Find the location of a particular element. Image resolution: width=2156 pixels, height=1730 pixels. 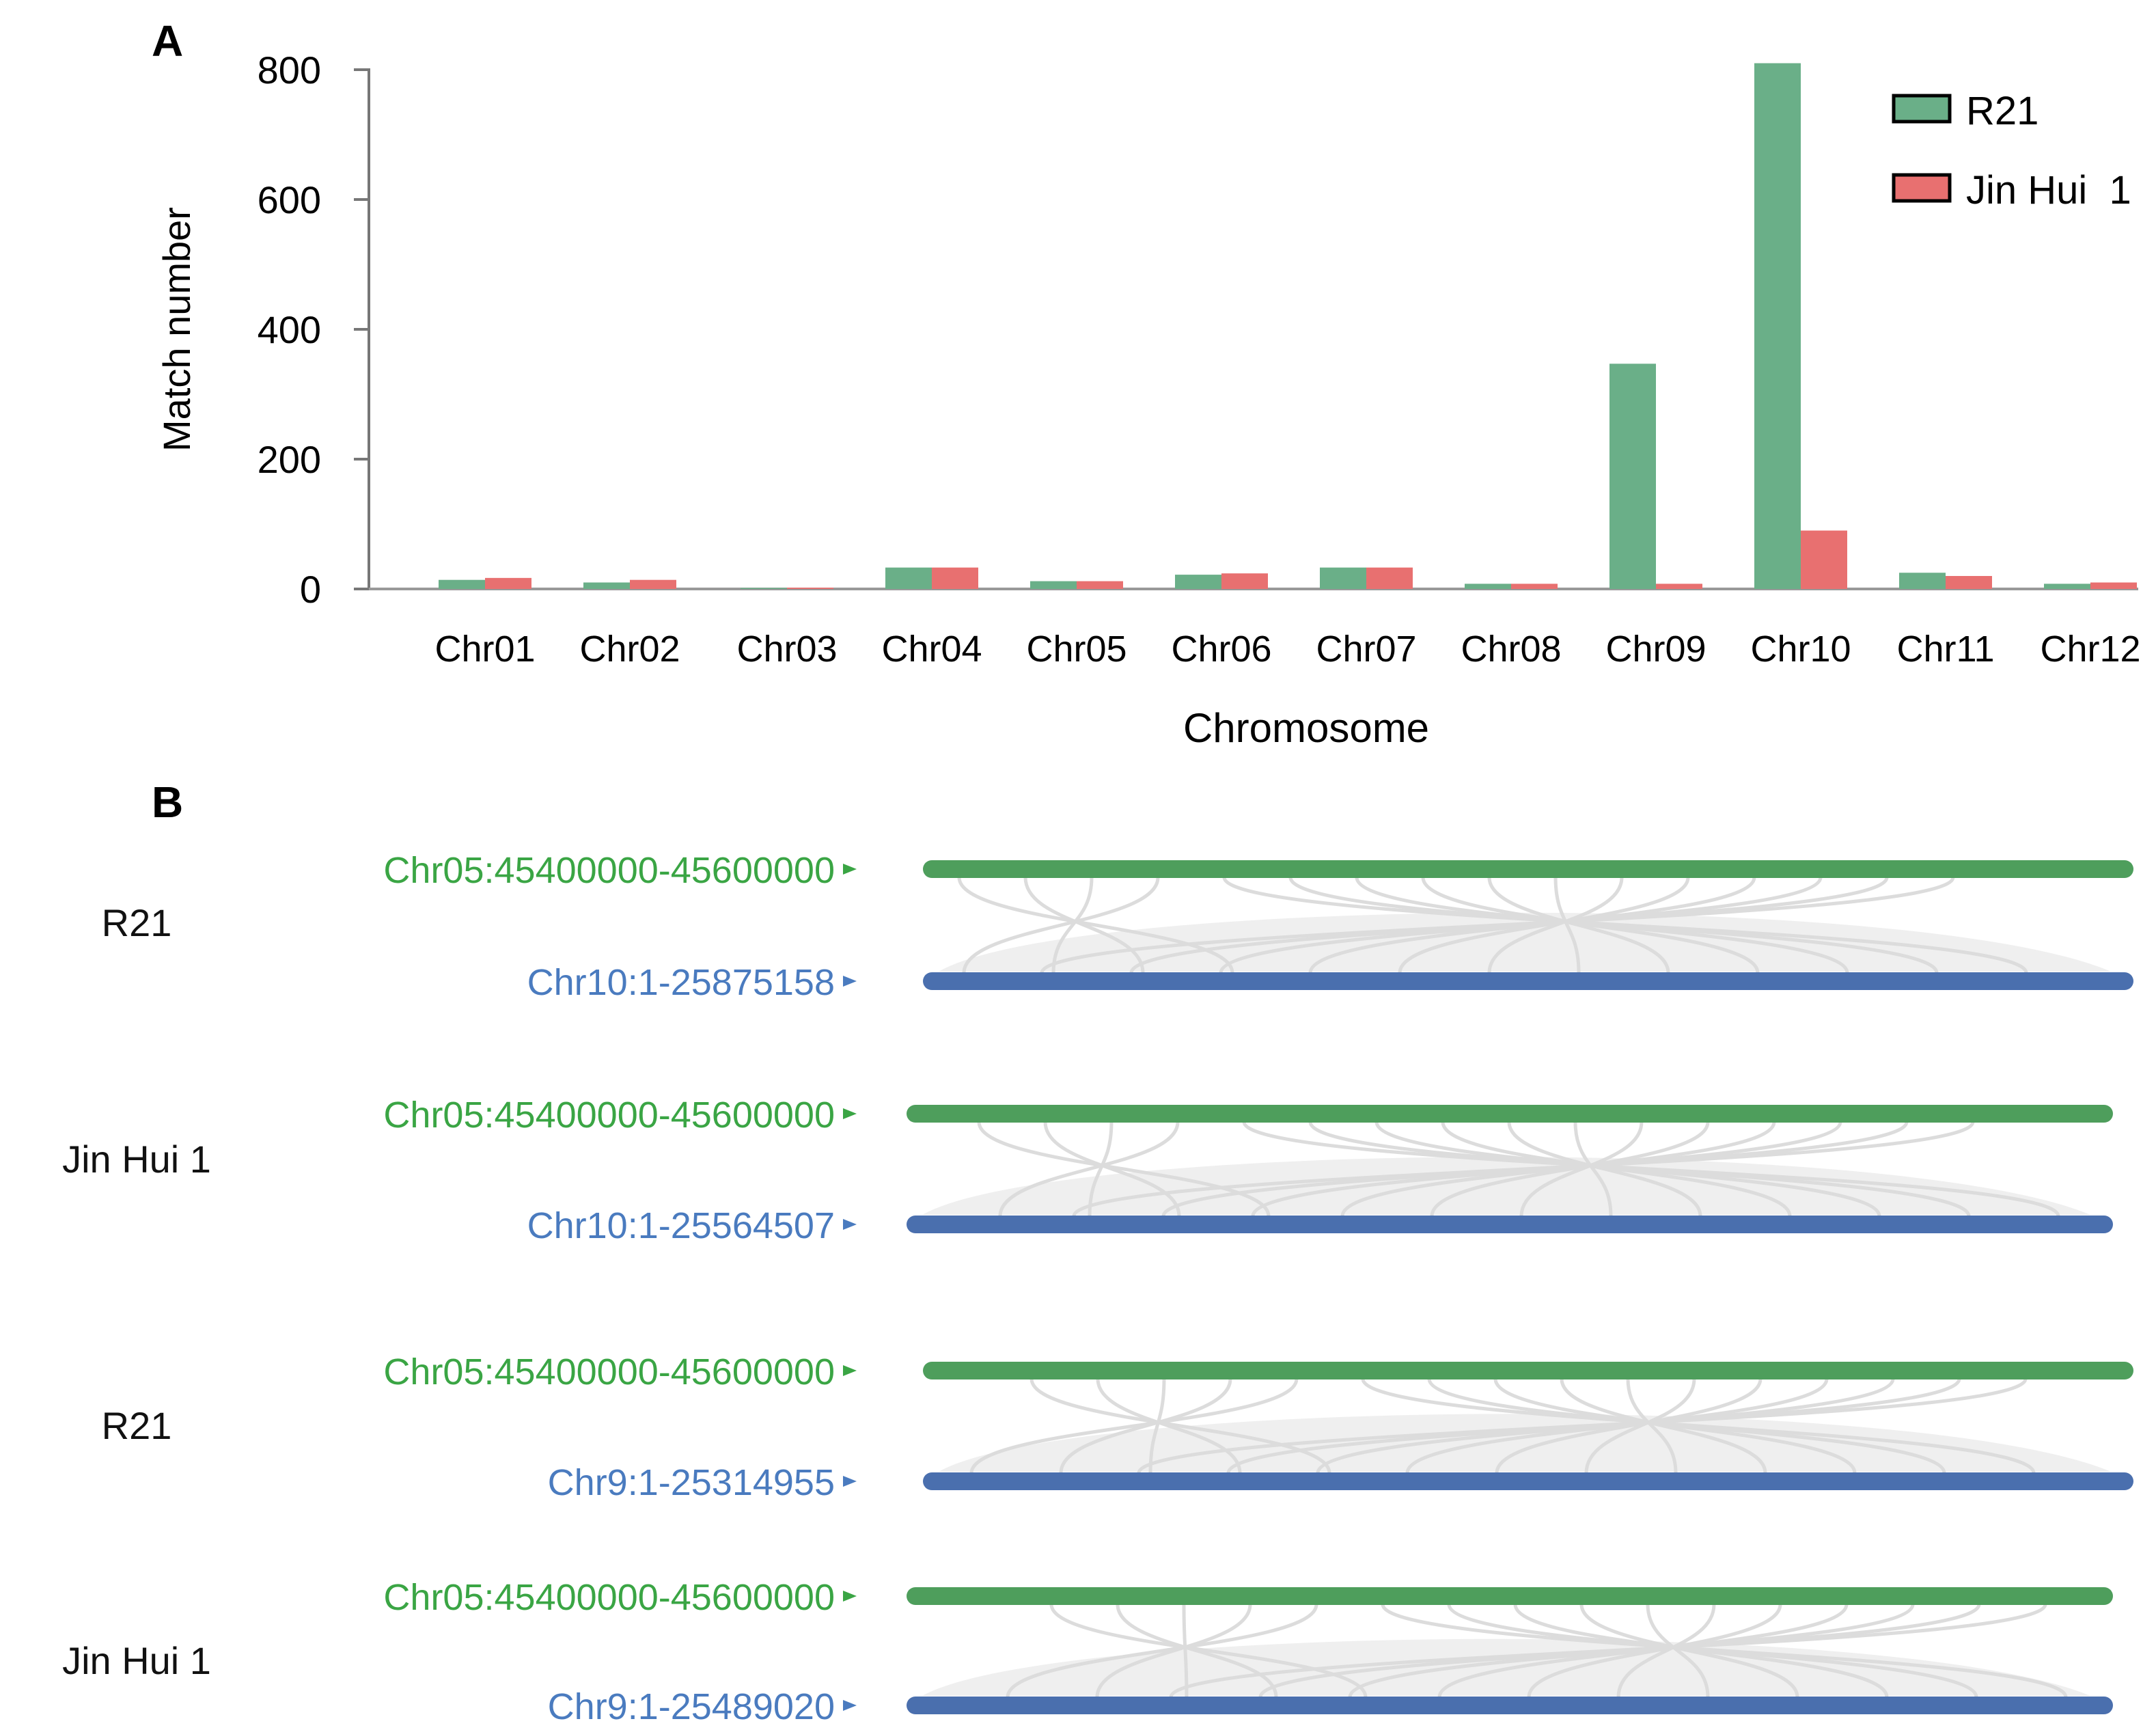

legend-swatch-r21 is located at coordinates (1922, 109).